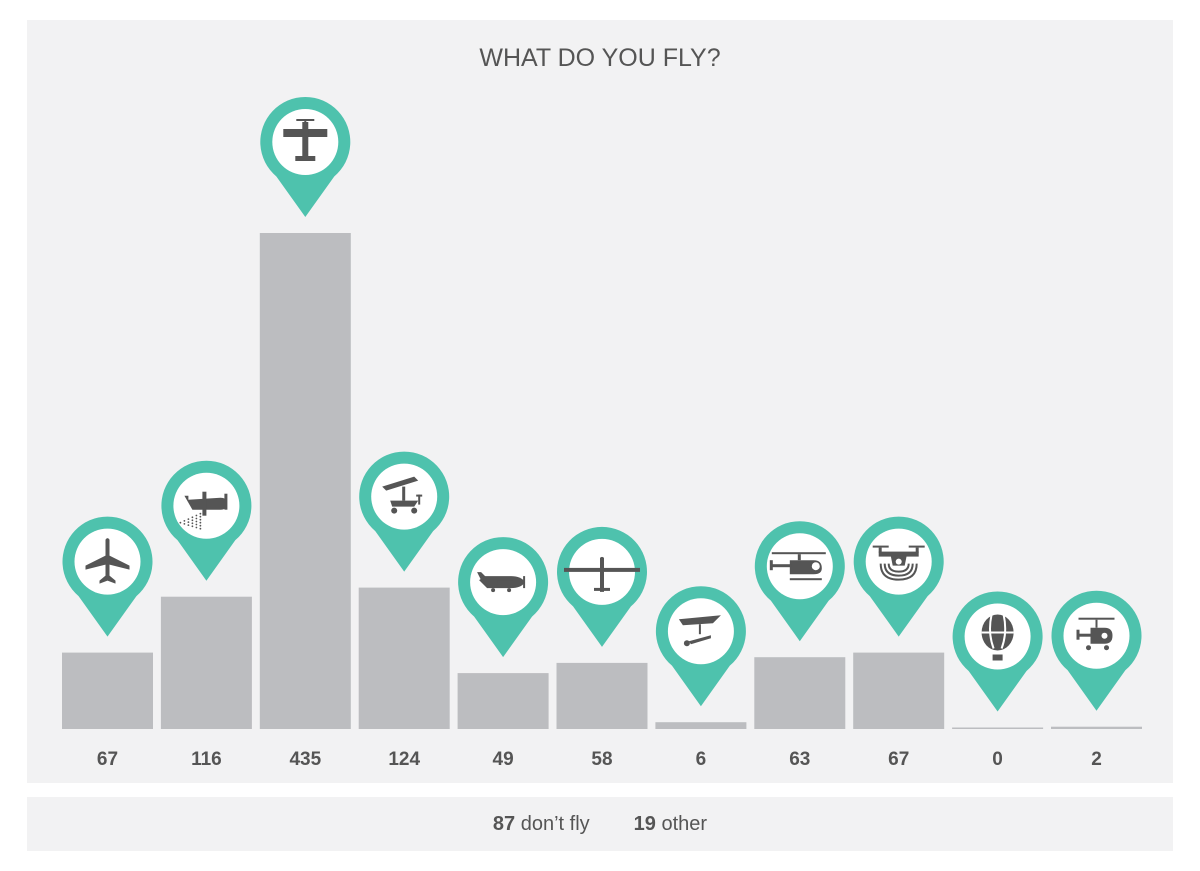 Image resolution: width=1200 pixels, height=871 pixels. What do you see at coordinates (701, 759) in the screenshot?
I see `value-label-7: 6` at bounding box center [701, 759].